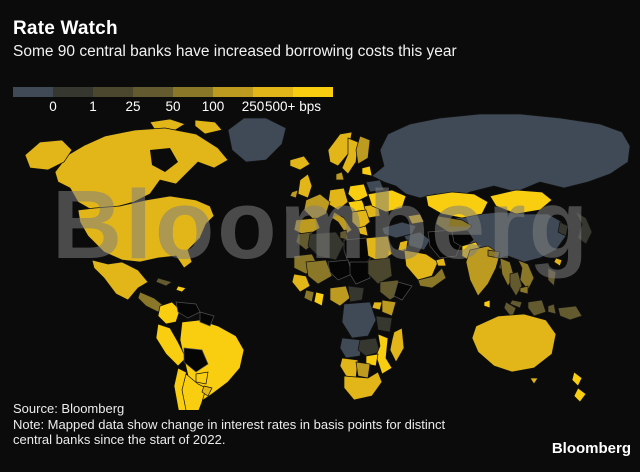 Image resolution: width=640 pixels, height=472 pixels. What do you see at coordinates (307, 227) in the screenshot?
I see `region-spain` at bounding box center [307, 227].